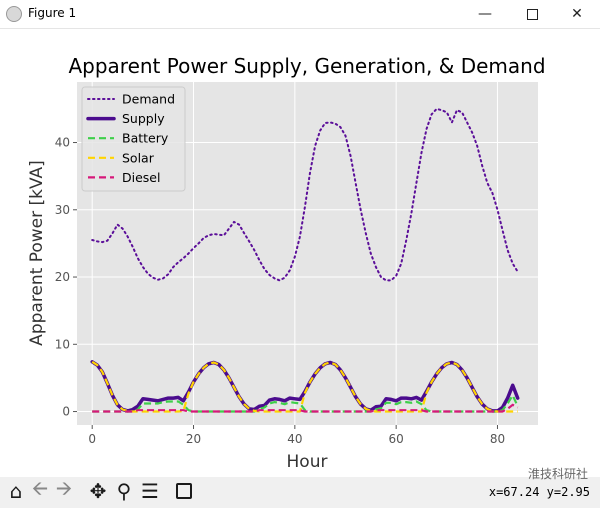 The width and height of the screenshot is (600, 508). I want to click on close-icon: ✕, so click(577, 14).